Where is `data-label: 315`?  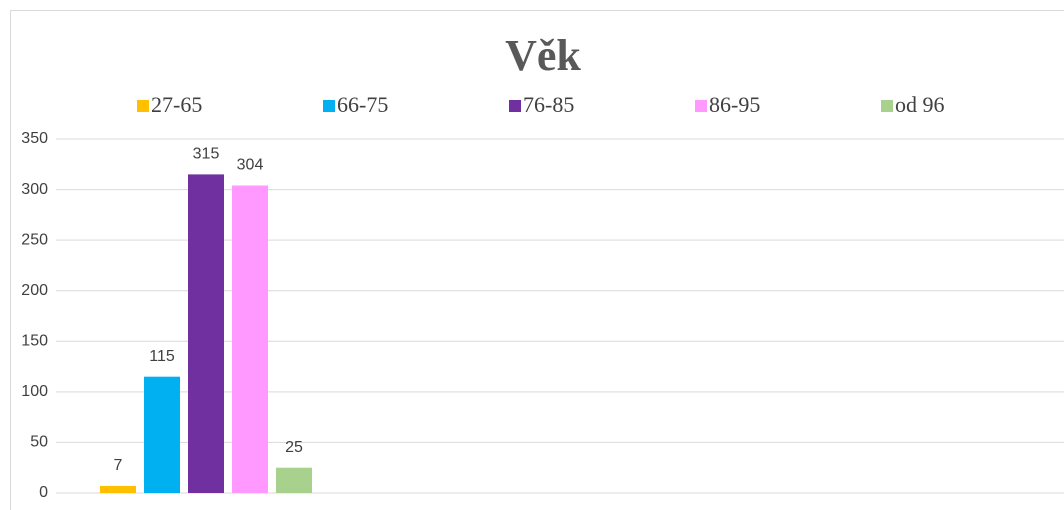
data-label: 315 is located at coordinates (206, 154).